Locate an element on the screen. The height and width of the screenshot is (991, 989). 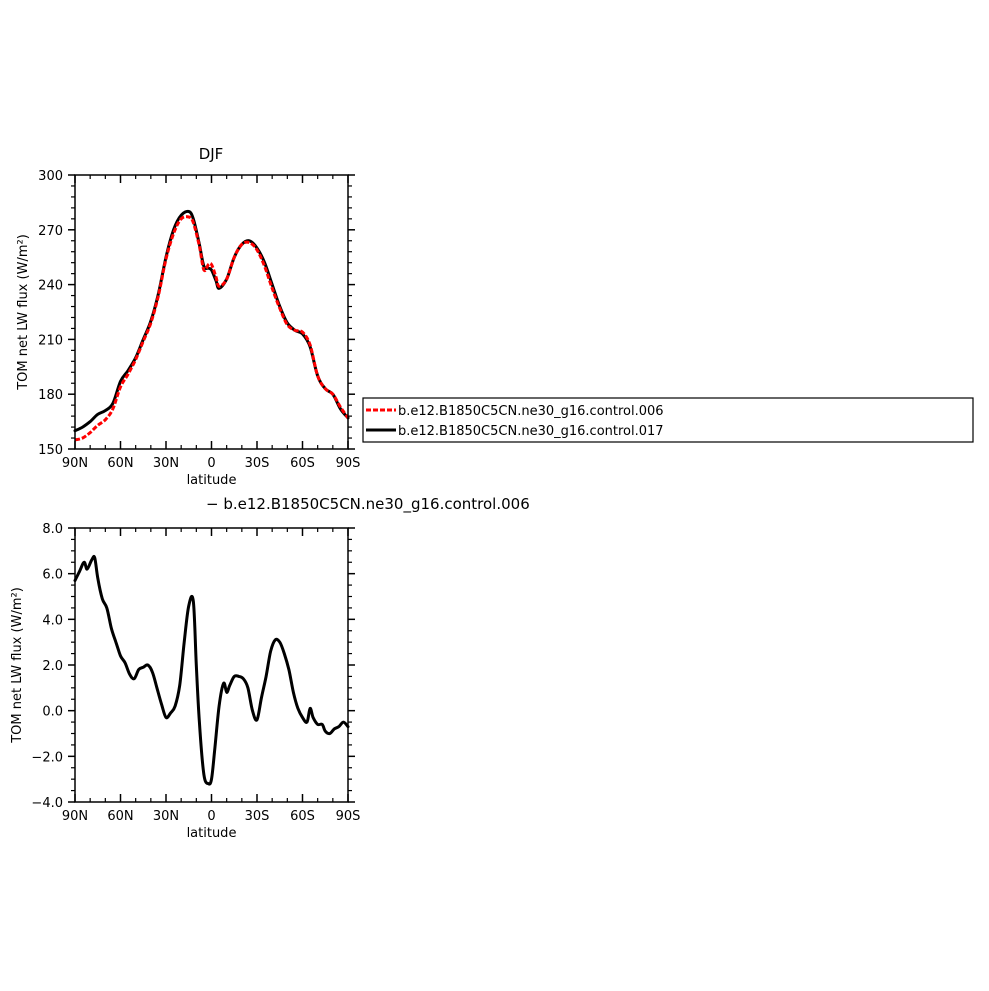
chart1-x-tick-label: 60N is located at coordinates (120, 463).